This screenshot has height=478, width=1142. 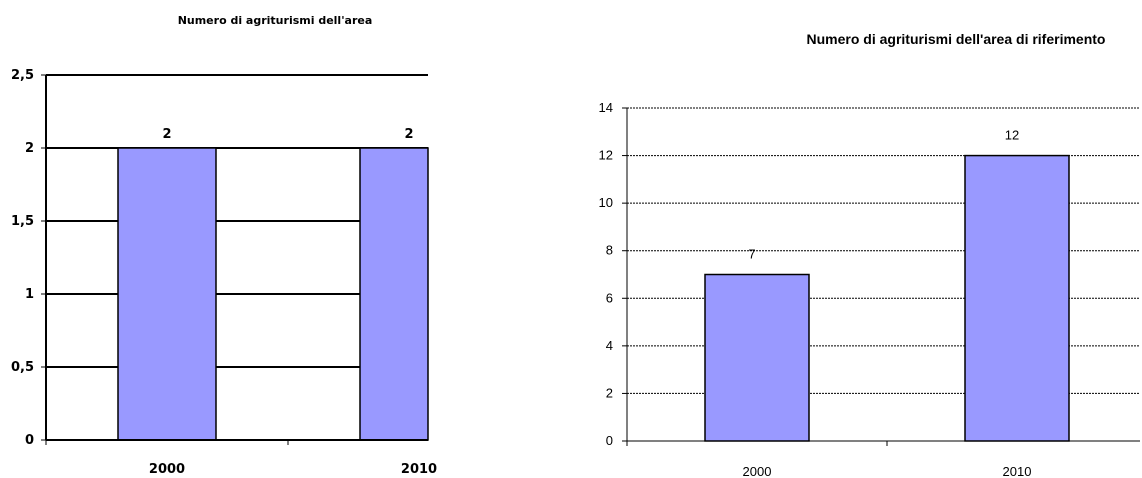 I want to click on chart-left-x-tick-label: 2010, so click(x=419, y=469).